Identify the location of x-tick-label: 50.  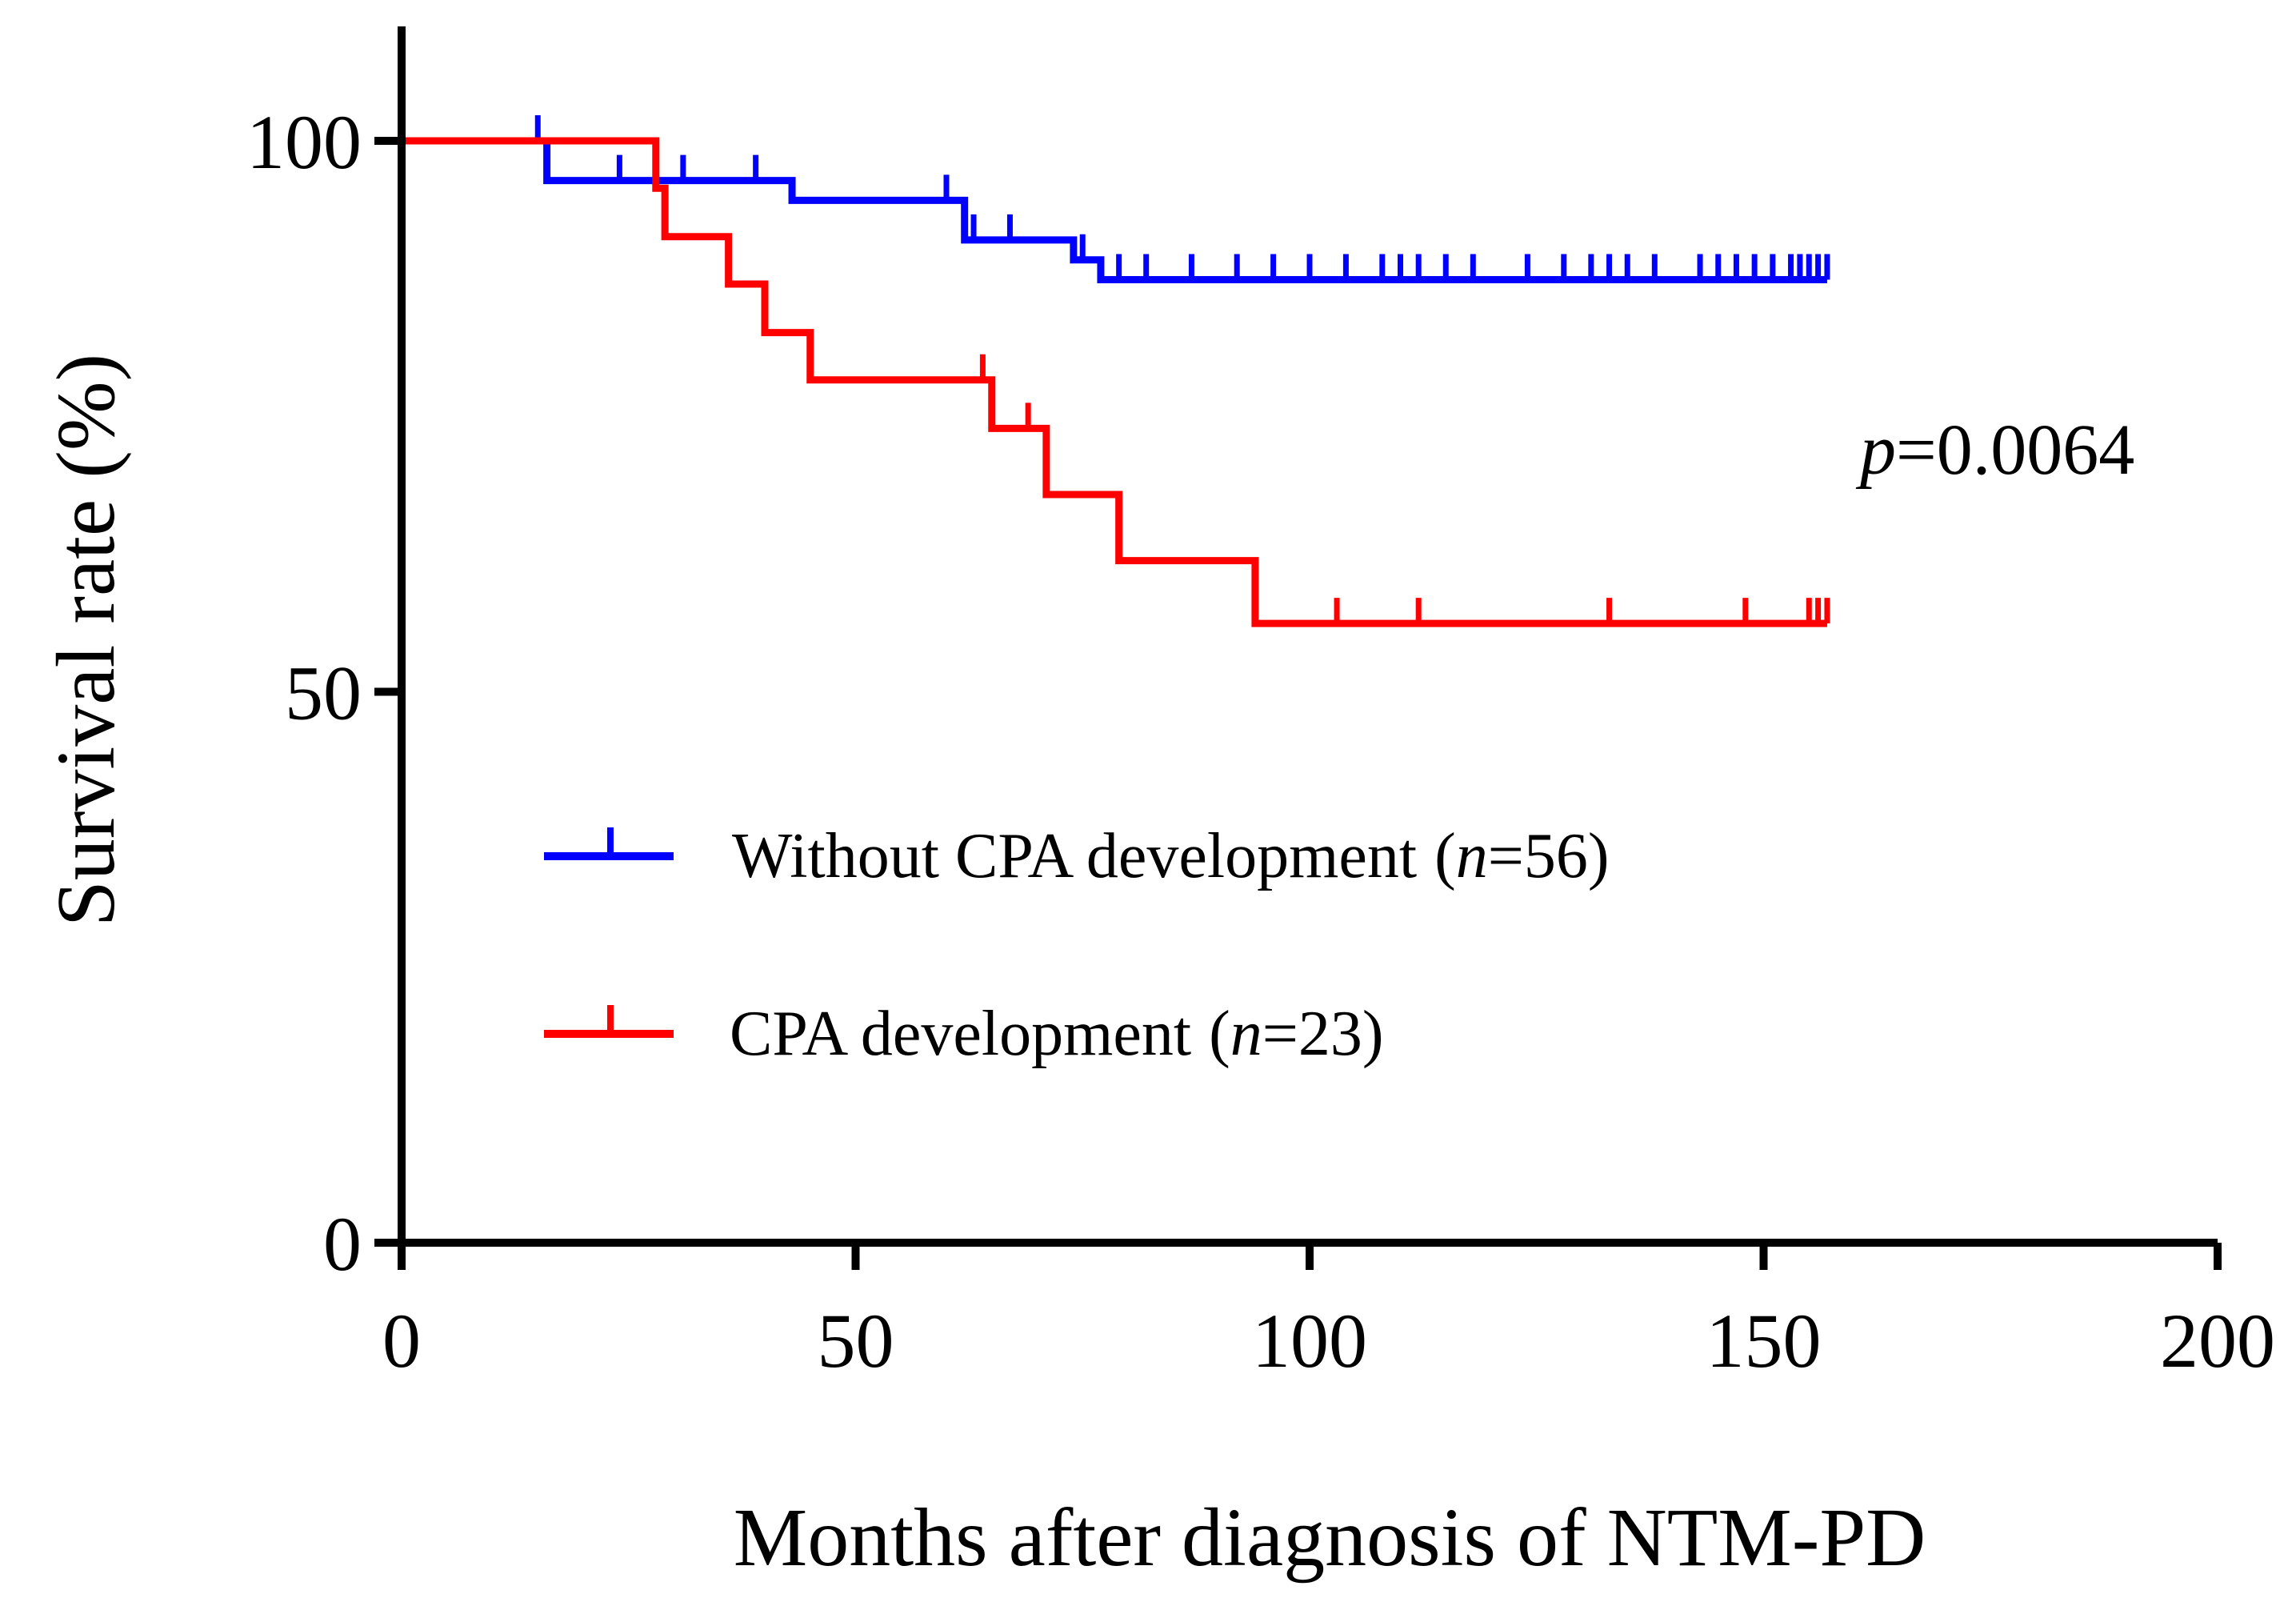
(856, 1341).